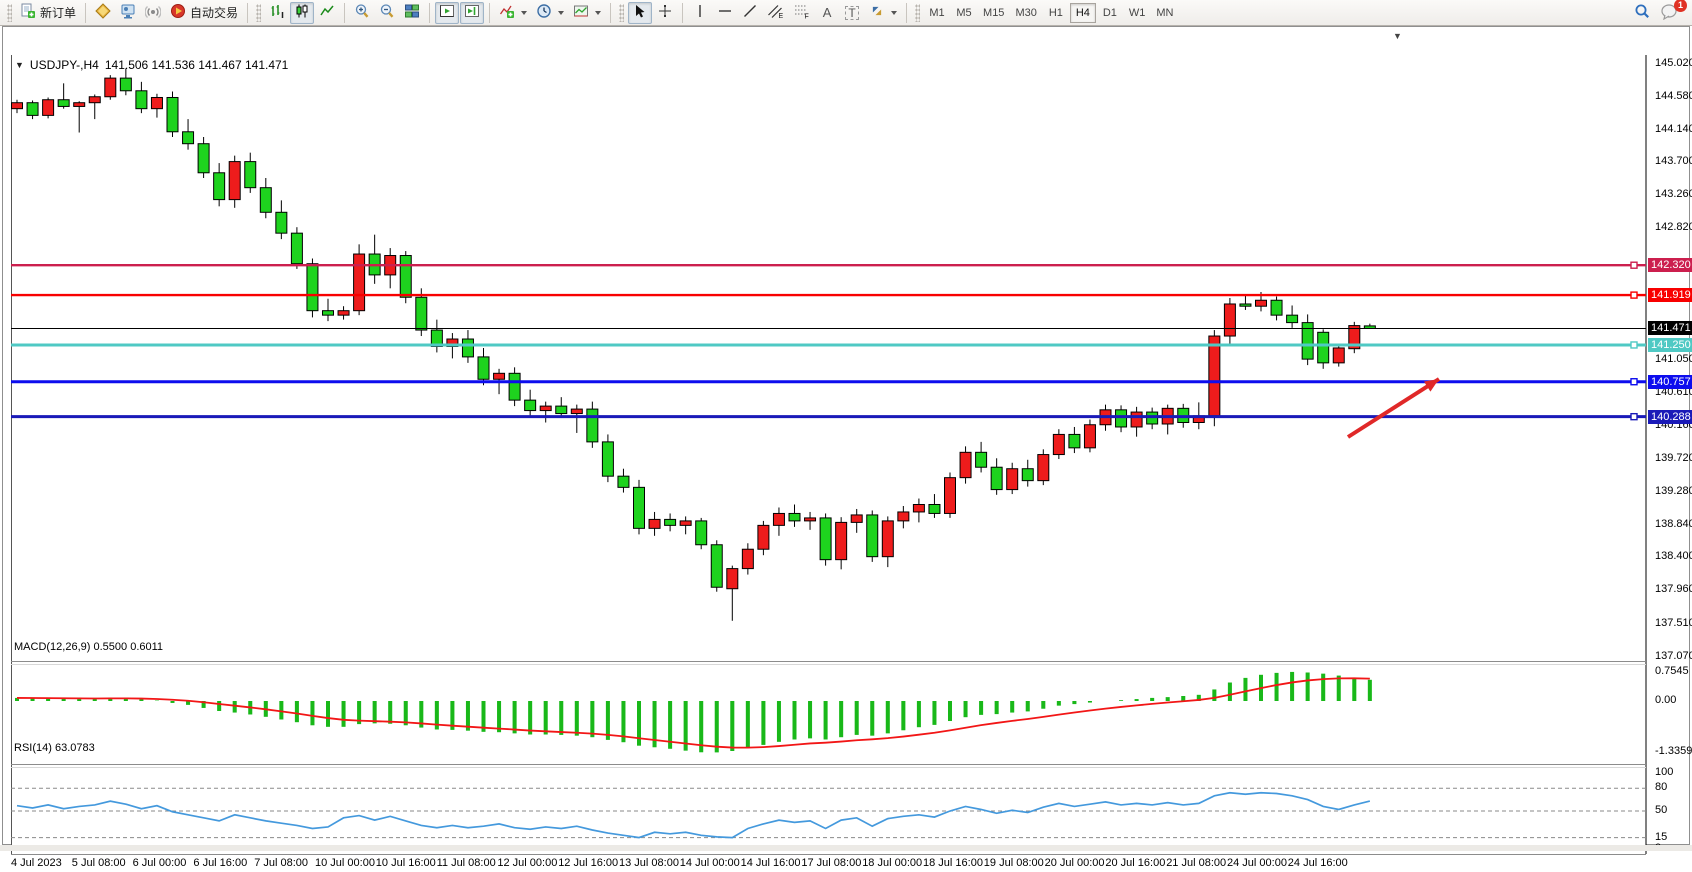  I want to click on bar-chart-button, so click(277, 13).